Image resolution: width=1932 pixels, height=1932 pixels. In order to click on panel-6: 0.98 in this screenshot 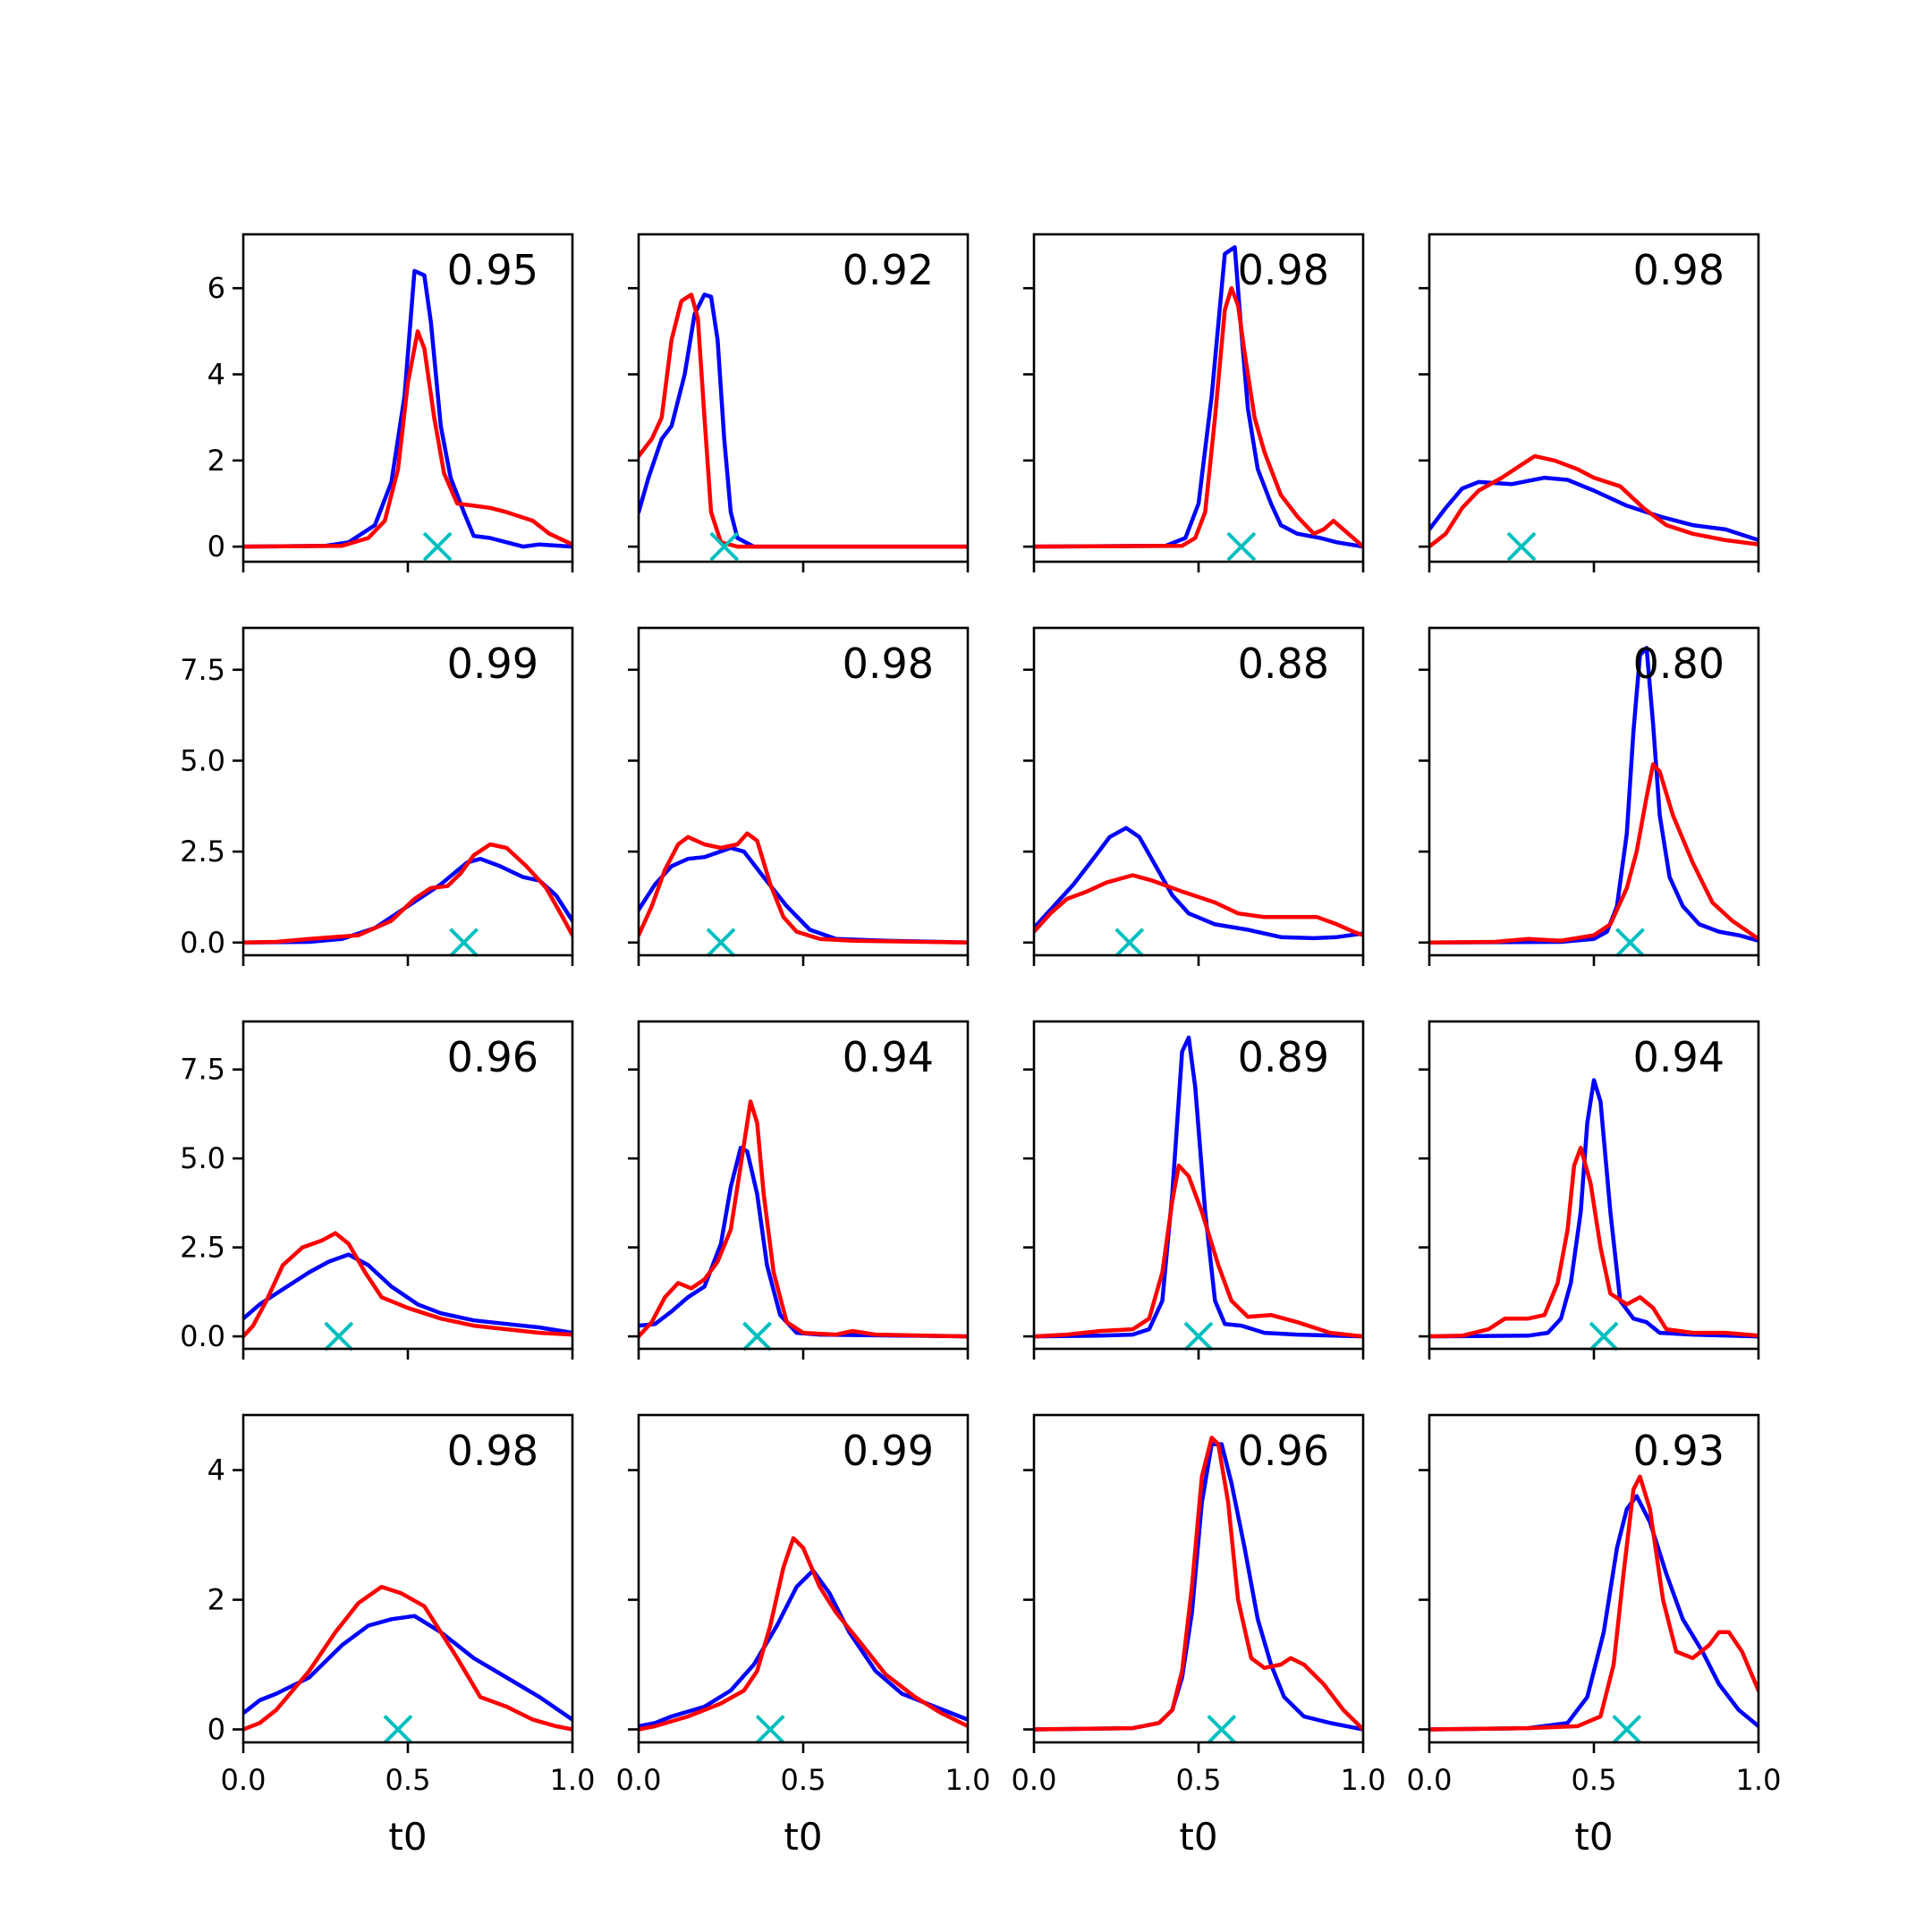, I will do `click(799, 796)`.